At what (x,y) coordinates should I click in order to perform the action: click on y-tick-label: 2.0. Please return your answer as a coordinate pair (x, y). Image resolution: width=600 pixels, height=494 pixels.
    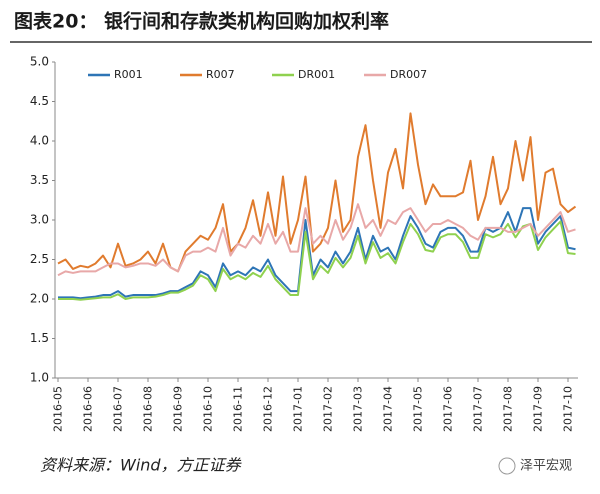
    Looking at the image, I should click on (39, 299).